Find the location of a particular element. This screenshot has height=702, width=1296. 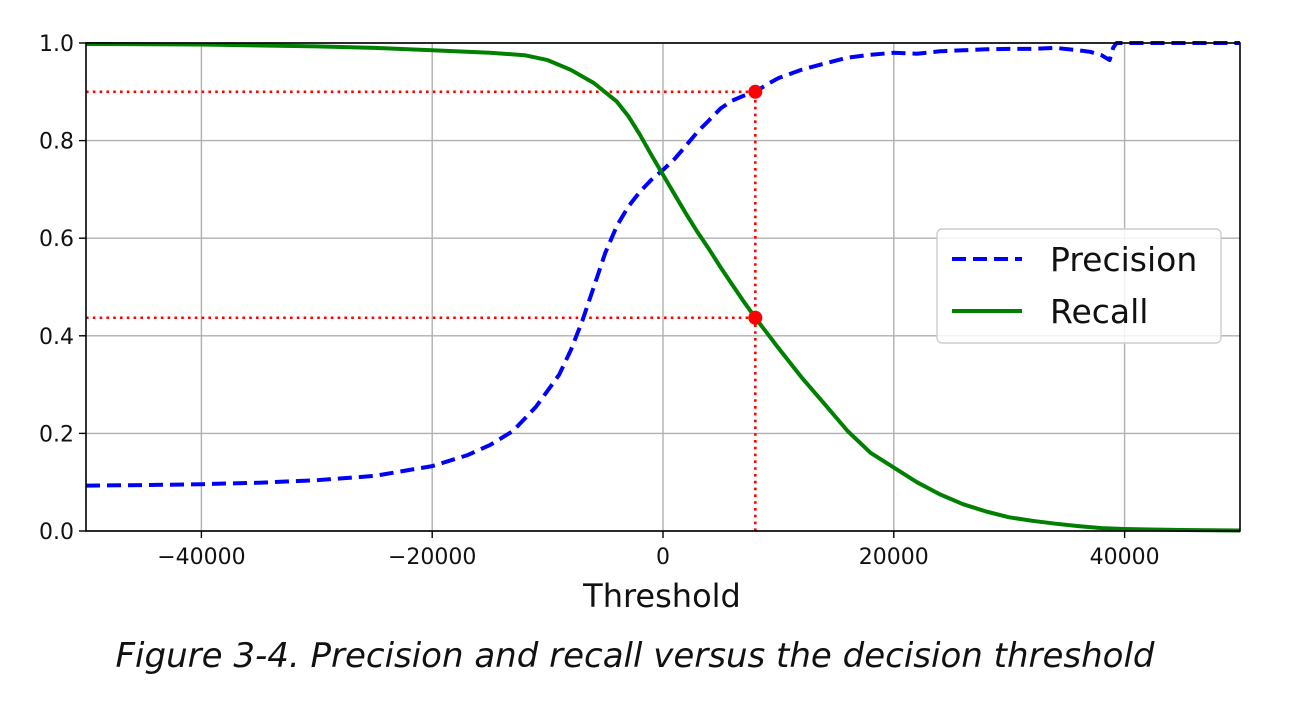

y-tick-label: 0.0 is located at coordinates (56, 532).